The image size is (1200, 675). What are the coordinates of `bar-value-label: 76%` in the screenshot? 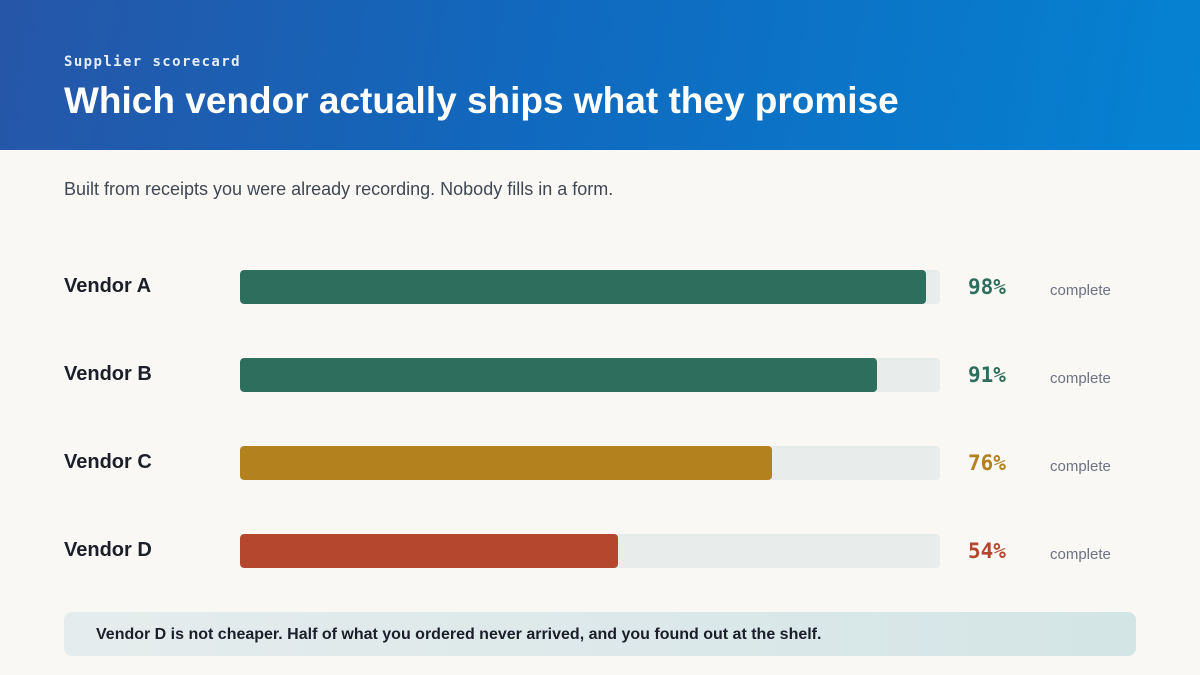 It's located at (987, 463).